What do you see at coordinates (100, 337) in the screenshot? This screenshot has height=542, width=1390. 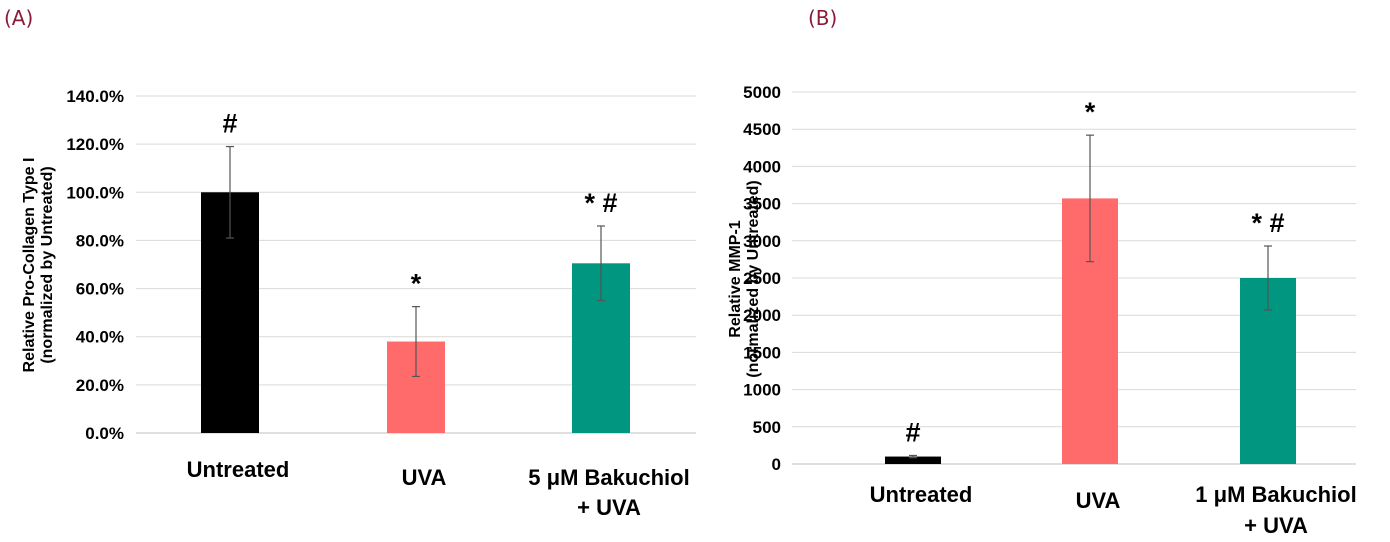 I see `chart1-y-tick-label: 40.0%` at bounding box center [100, 337].